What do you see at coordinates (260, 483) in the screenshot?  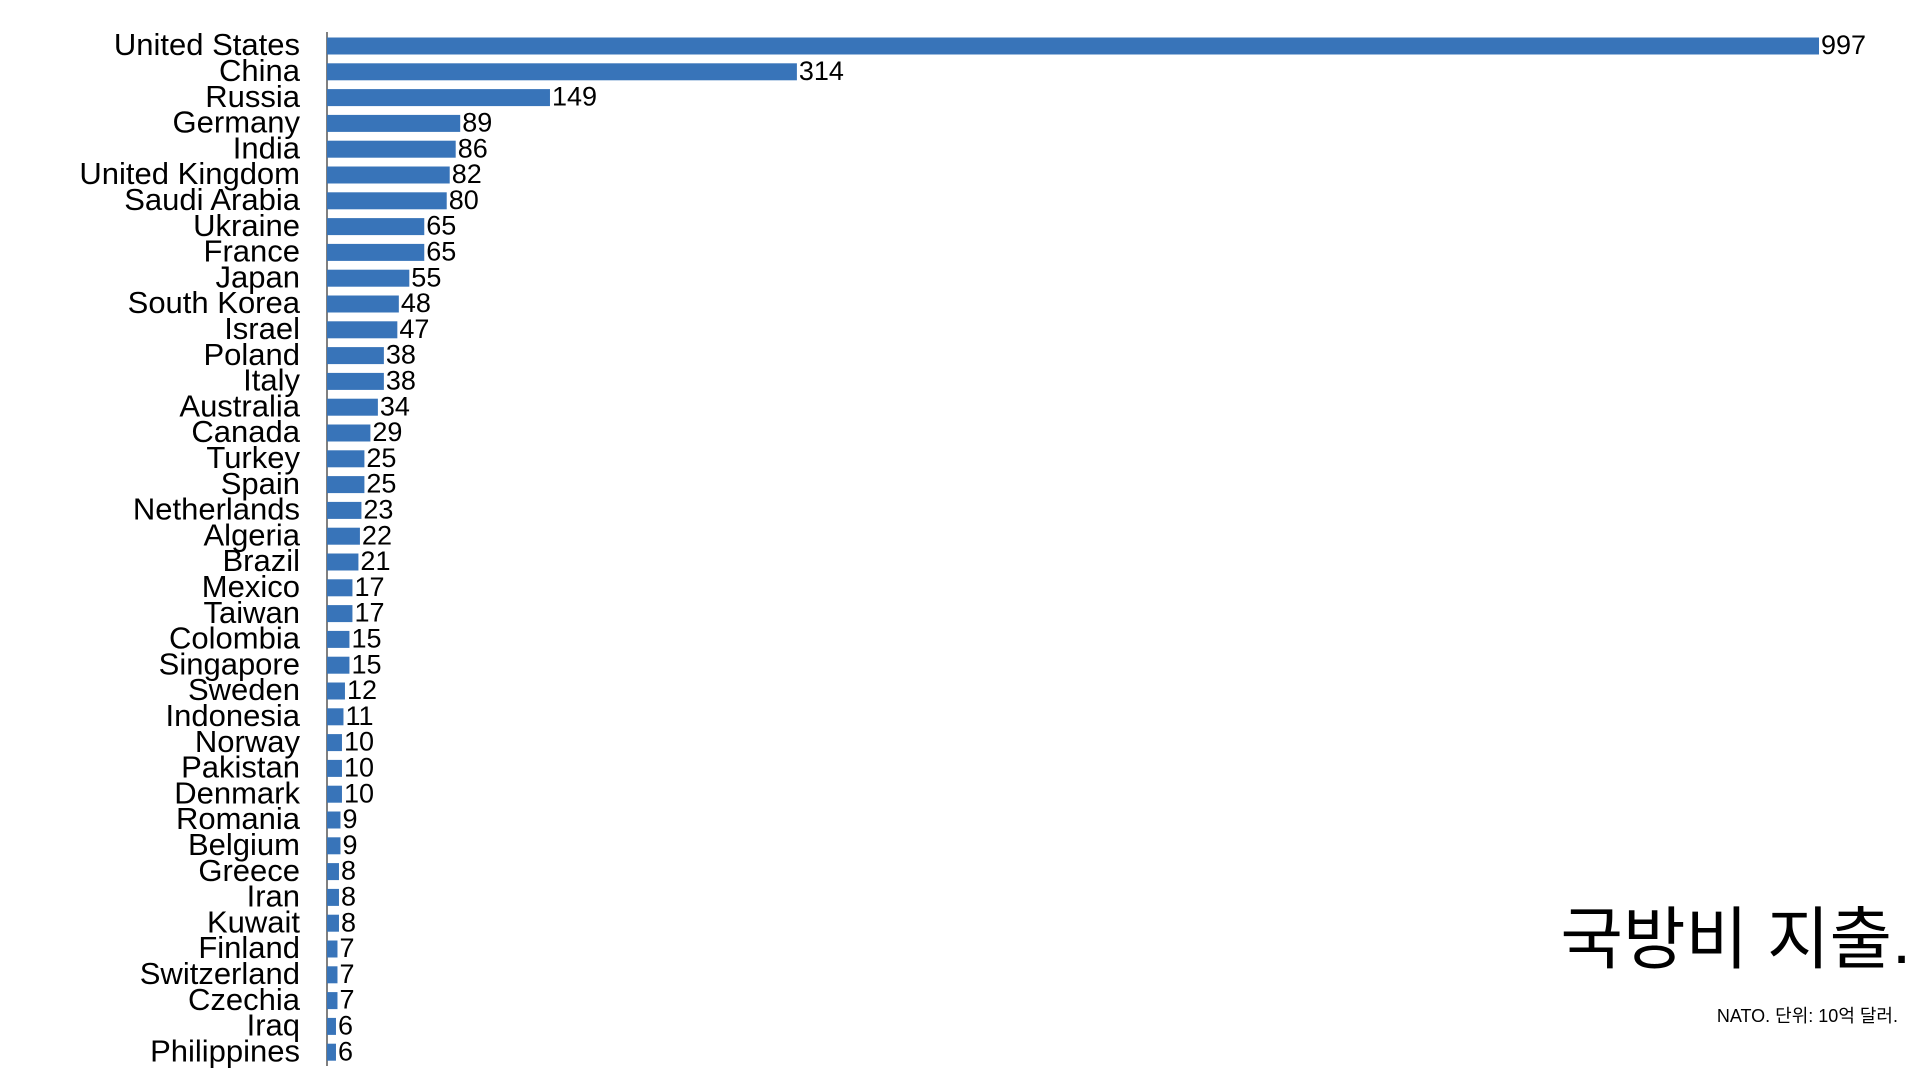 I see `y-tick-label: Spain` at bounding box center [260, 483].